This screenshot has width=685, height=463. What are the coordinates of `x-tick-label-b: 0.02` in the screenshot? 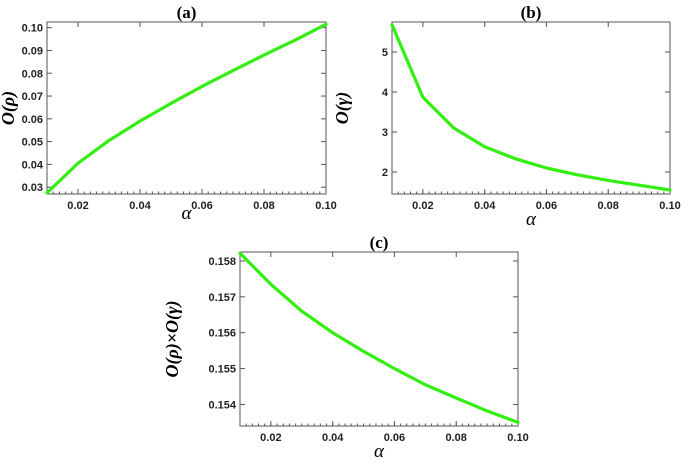 It's located at (422, 206).